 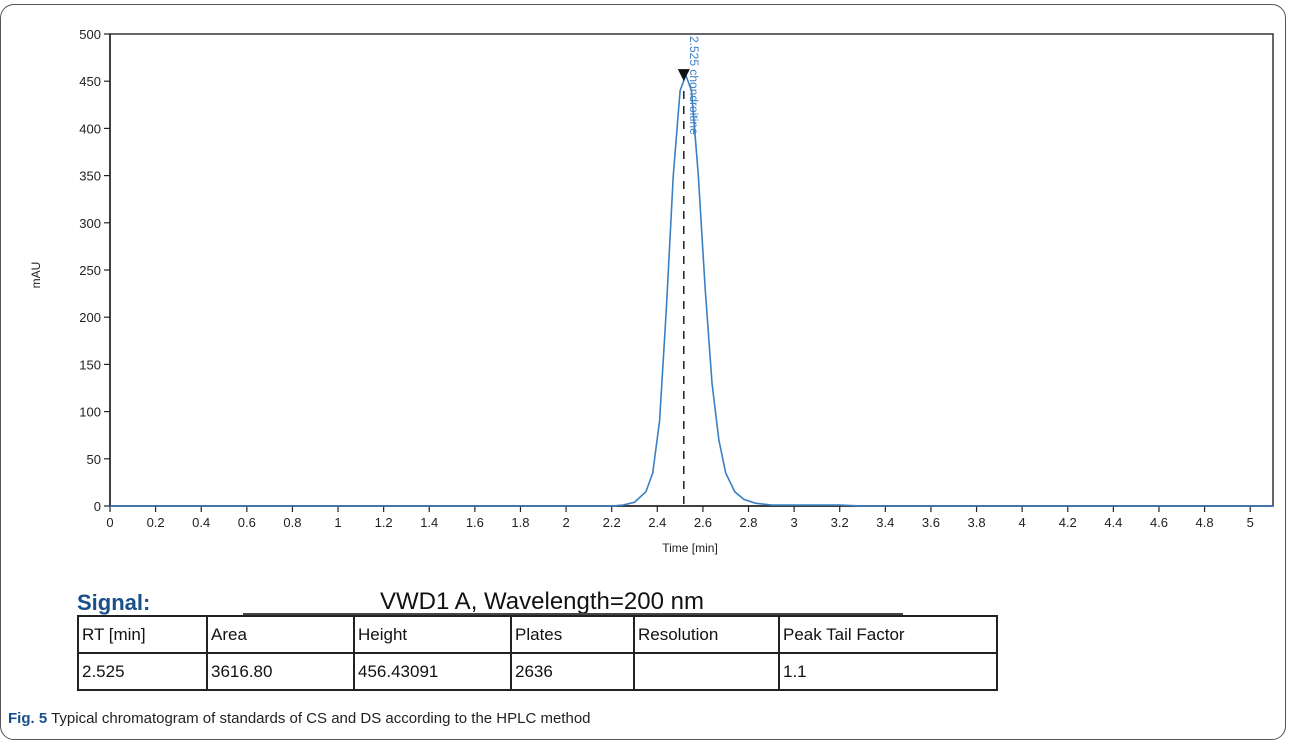 I want to click on x-tick-label: 0.2, so click(x=156, y=522).